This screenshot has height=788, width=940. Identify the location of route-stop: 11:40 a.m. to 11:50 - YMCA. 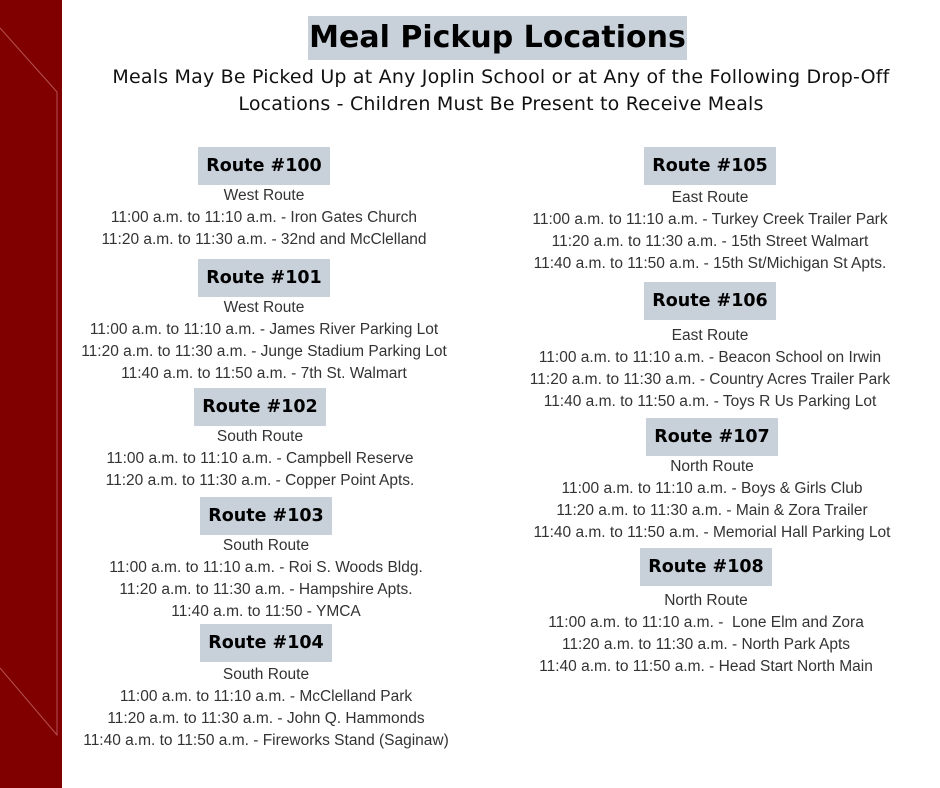
(266, 611).